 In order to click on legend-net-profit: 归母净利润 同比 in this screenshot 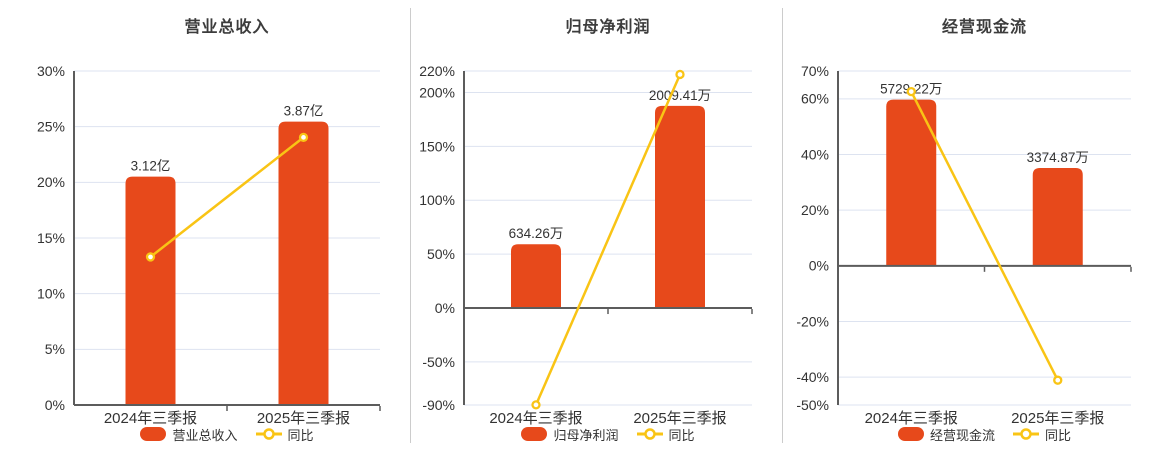, I will do `click(608, 434)`.